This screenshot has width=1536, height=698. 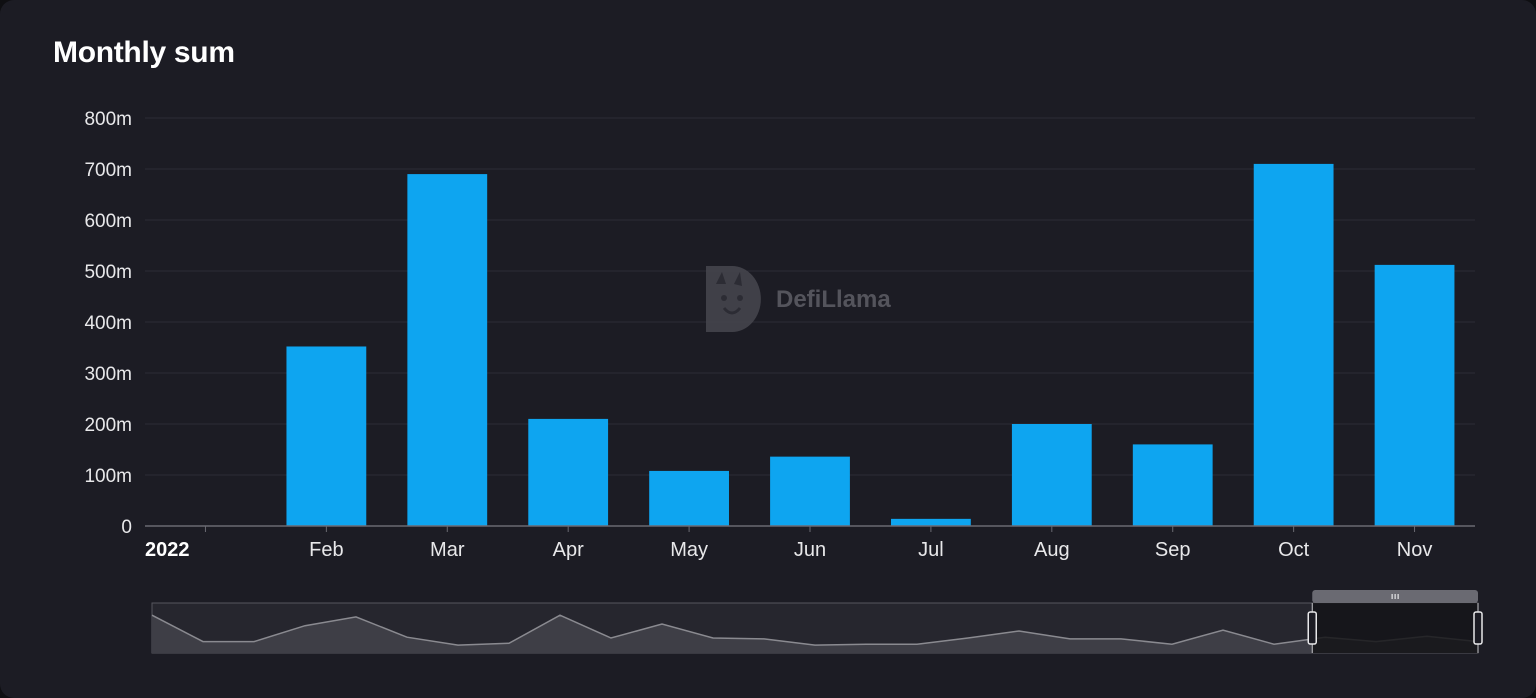 What do you see at coordinates (1173, 550) in the screenshot?
I see `x-tick-label: Sep` at bounding box center [1173, 550].